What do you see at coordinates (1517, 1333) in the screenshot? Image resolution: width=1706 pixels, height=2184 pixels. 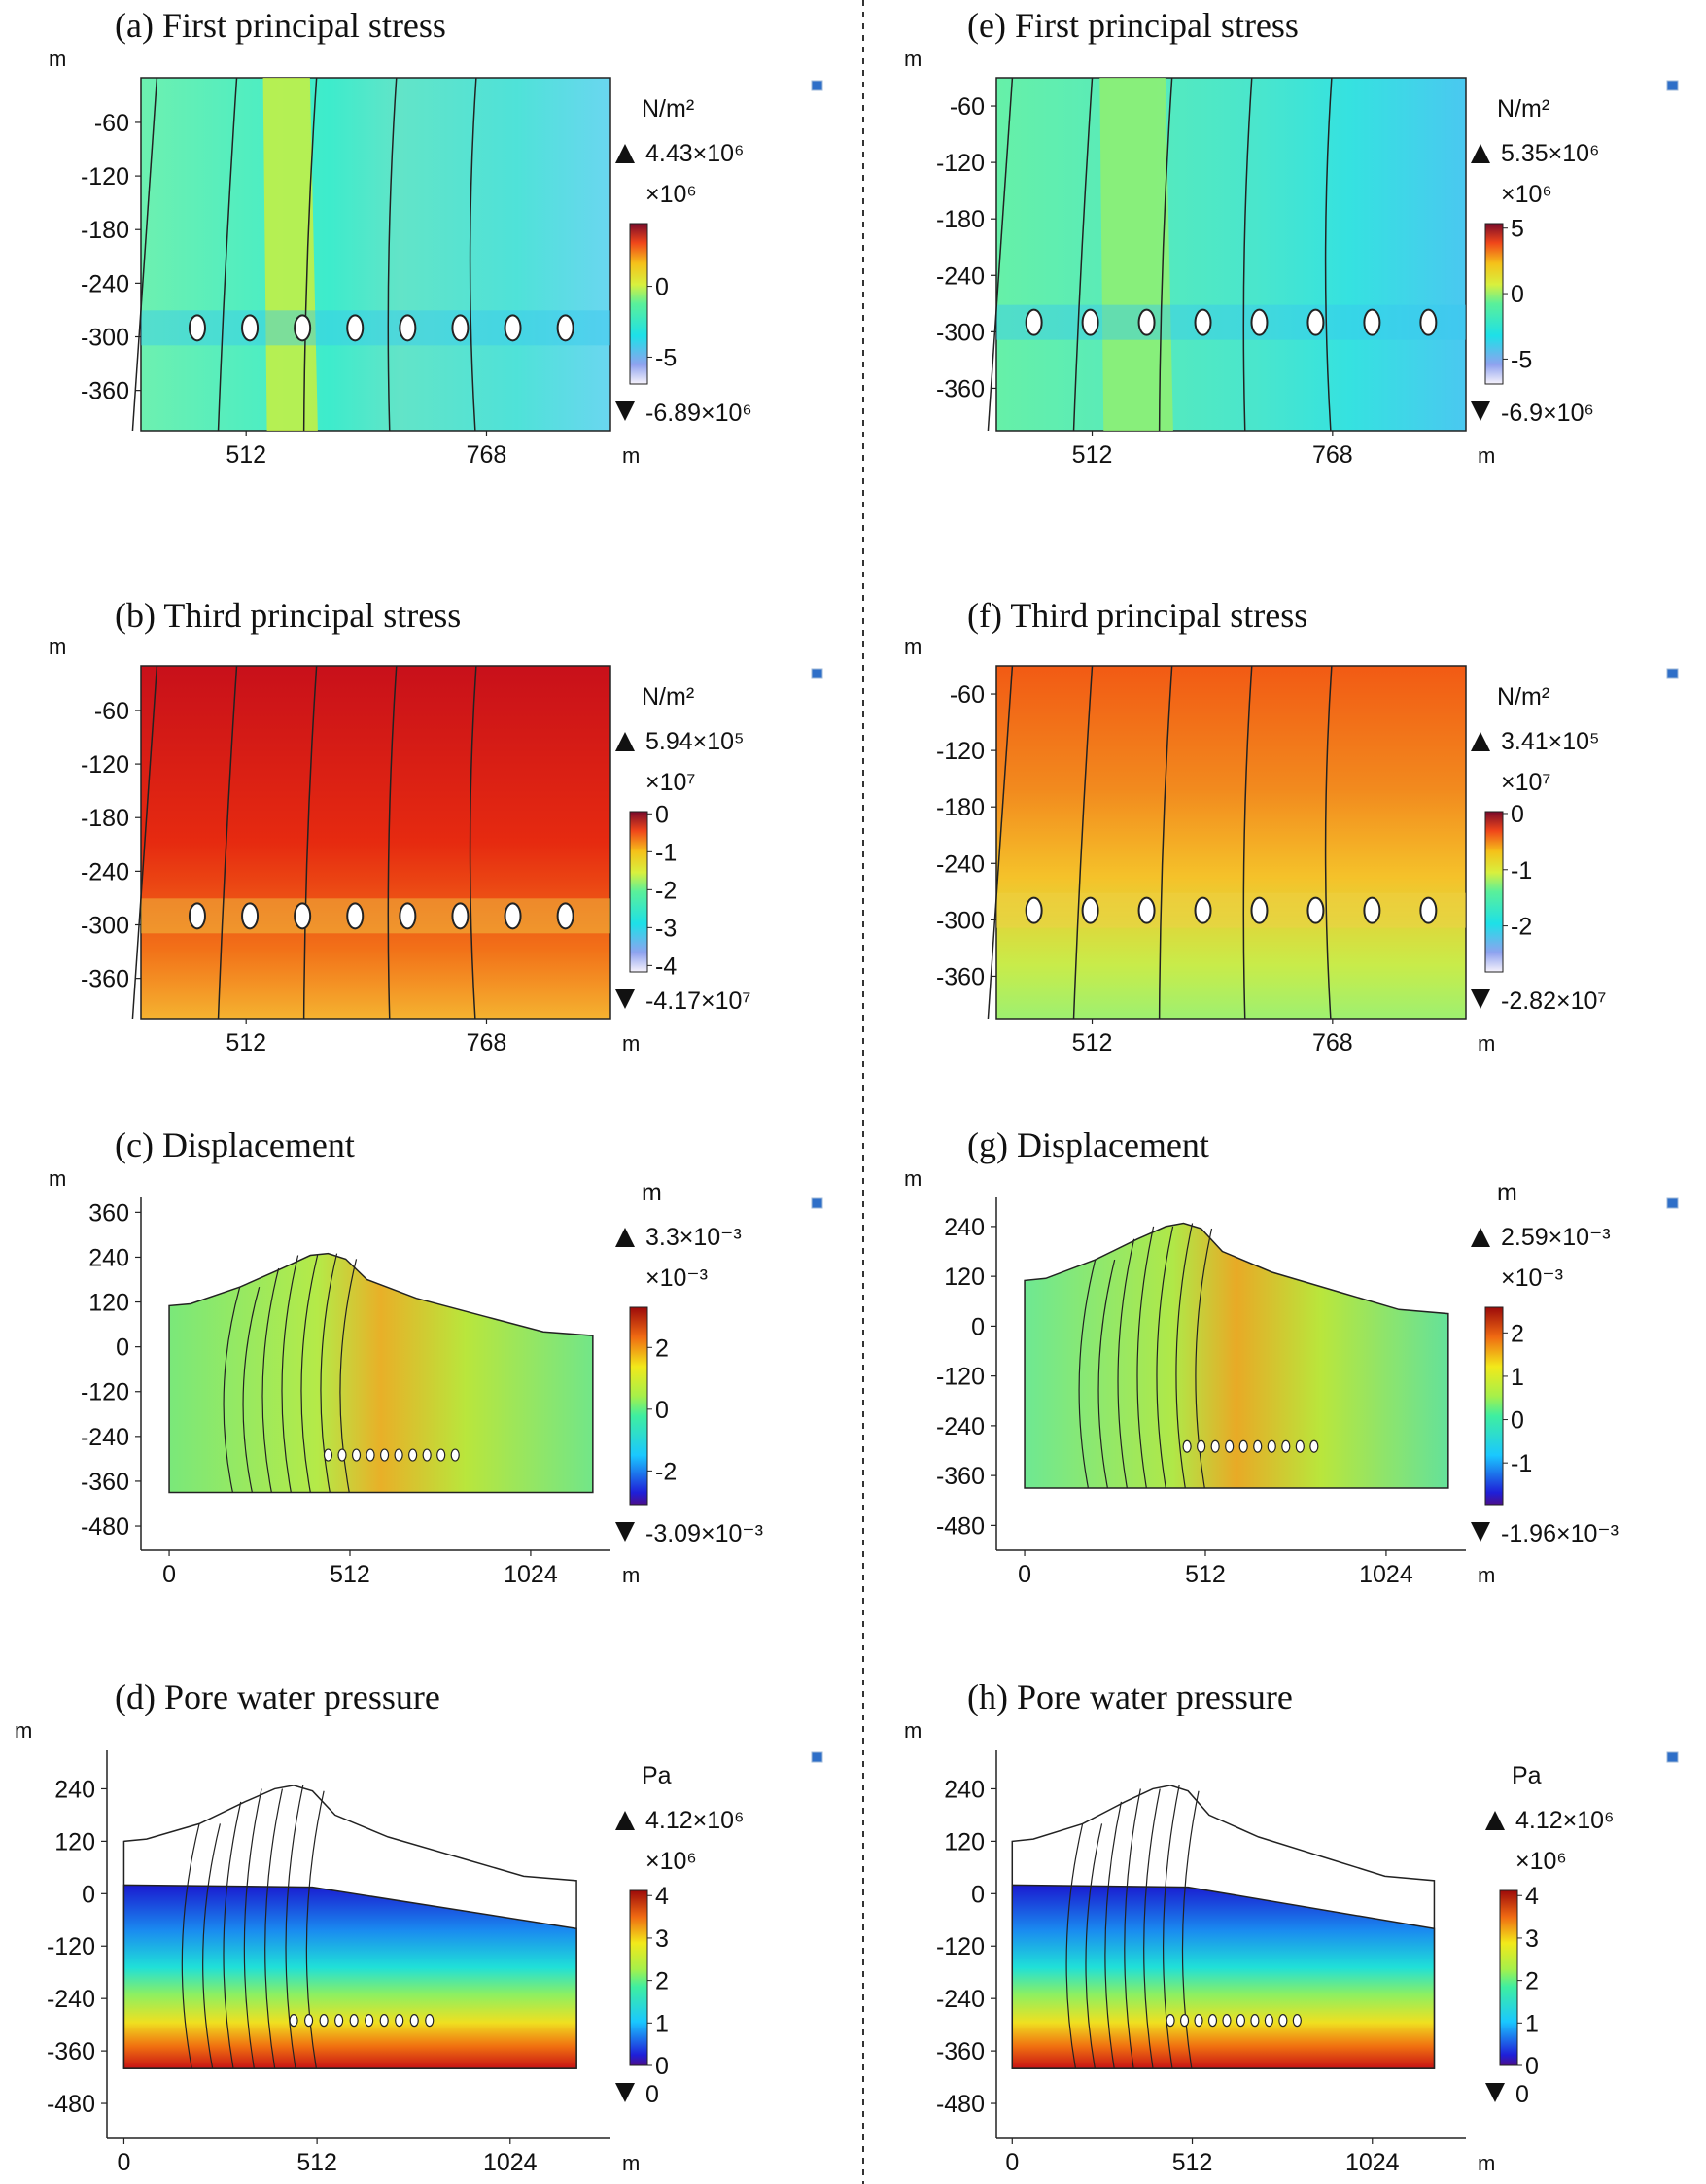 I see `colorbar-tick-label: 2` at bounding box center [1517, 1333].